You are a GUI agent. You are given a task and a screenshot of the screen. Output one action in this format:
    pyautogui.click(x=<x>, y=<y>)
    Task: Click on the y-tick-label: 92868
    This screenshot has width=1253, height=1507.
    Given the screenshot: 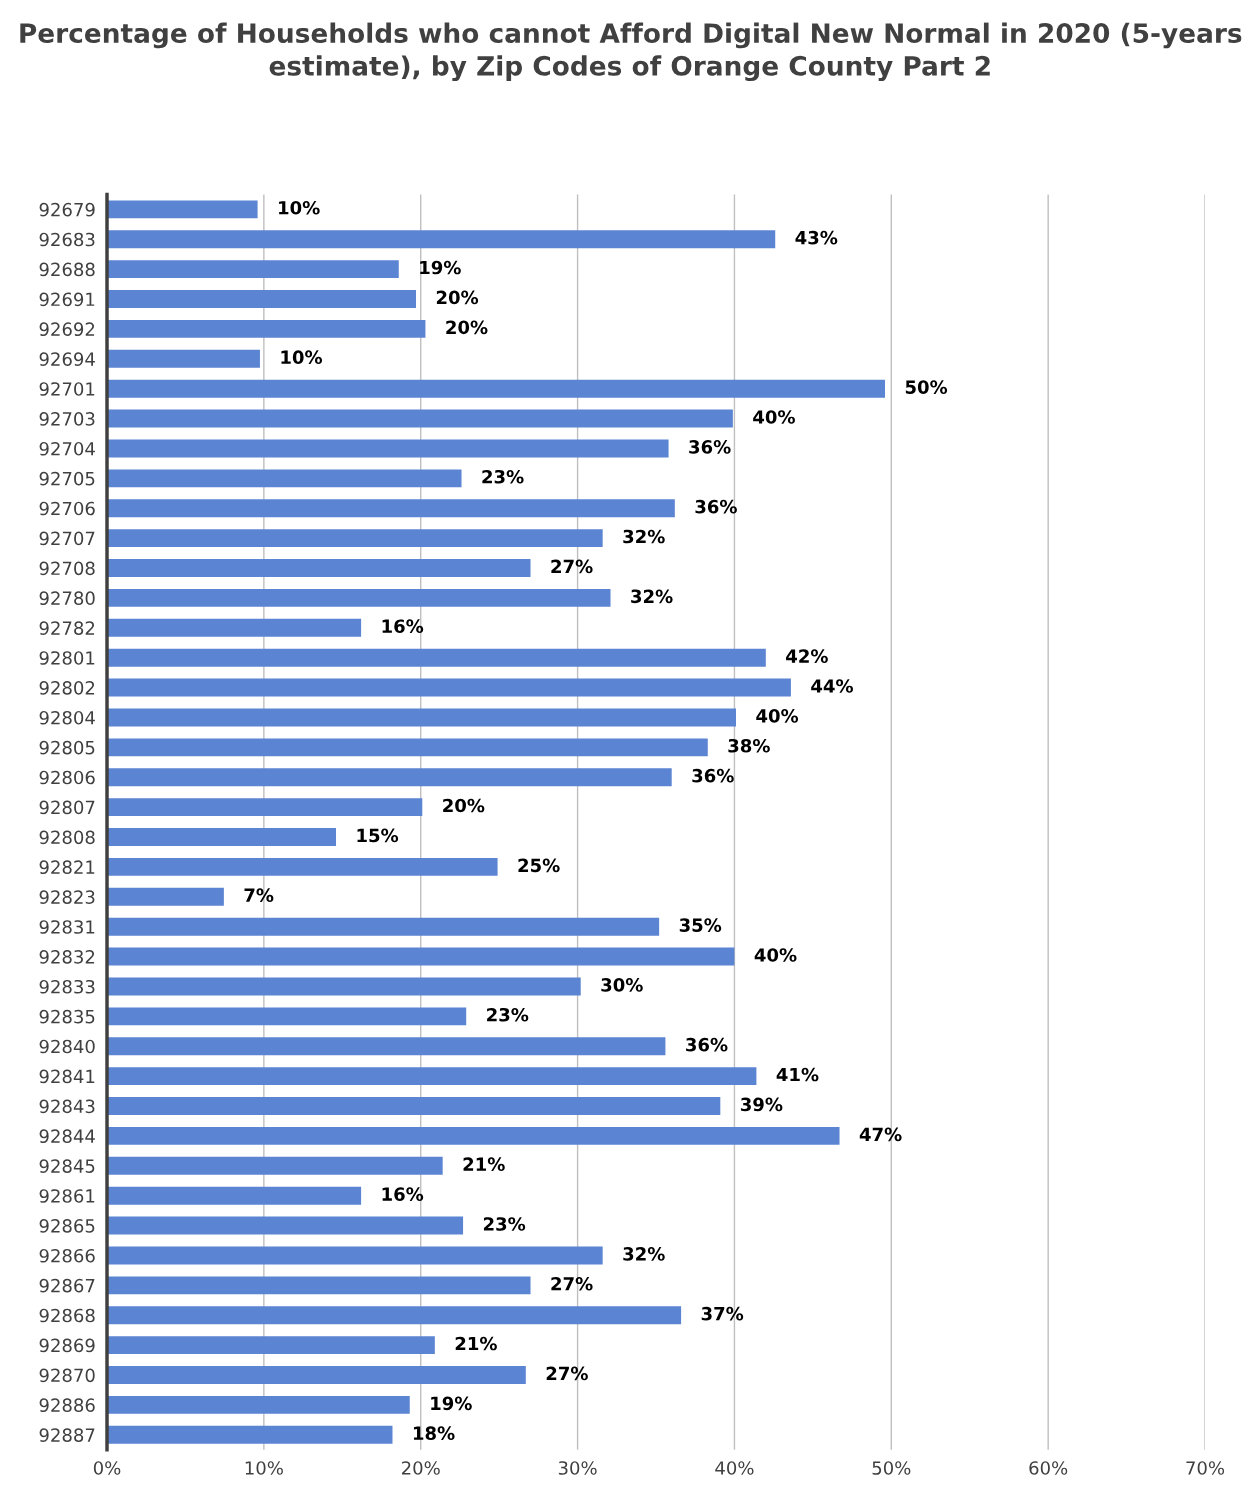 What is the action you would take?
    pyautogui.click(x=67, y=1315)
    